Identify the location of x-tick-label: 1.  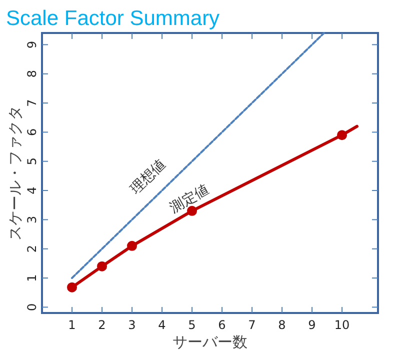
(72, 325).